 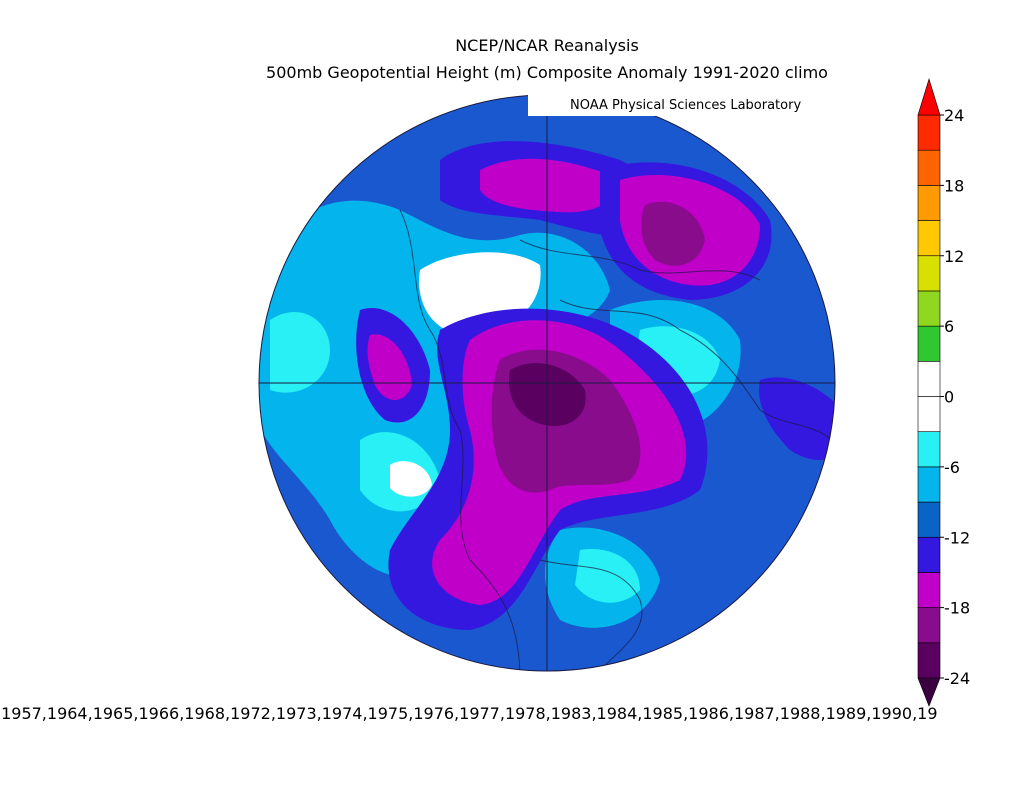 I want to click on credit-box, so click(x=682, y=105).